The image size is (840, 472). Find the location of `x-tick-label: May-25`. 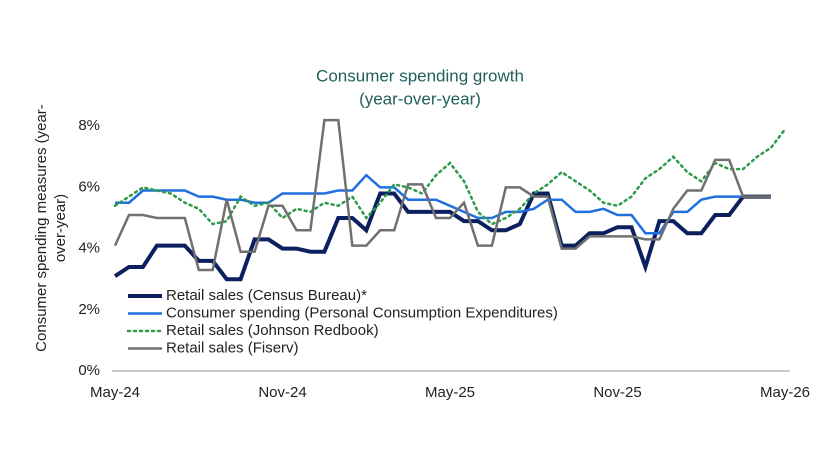

x-tick-label: May-25 is located at coordinates (450, 392).